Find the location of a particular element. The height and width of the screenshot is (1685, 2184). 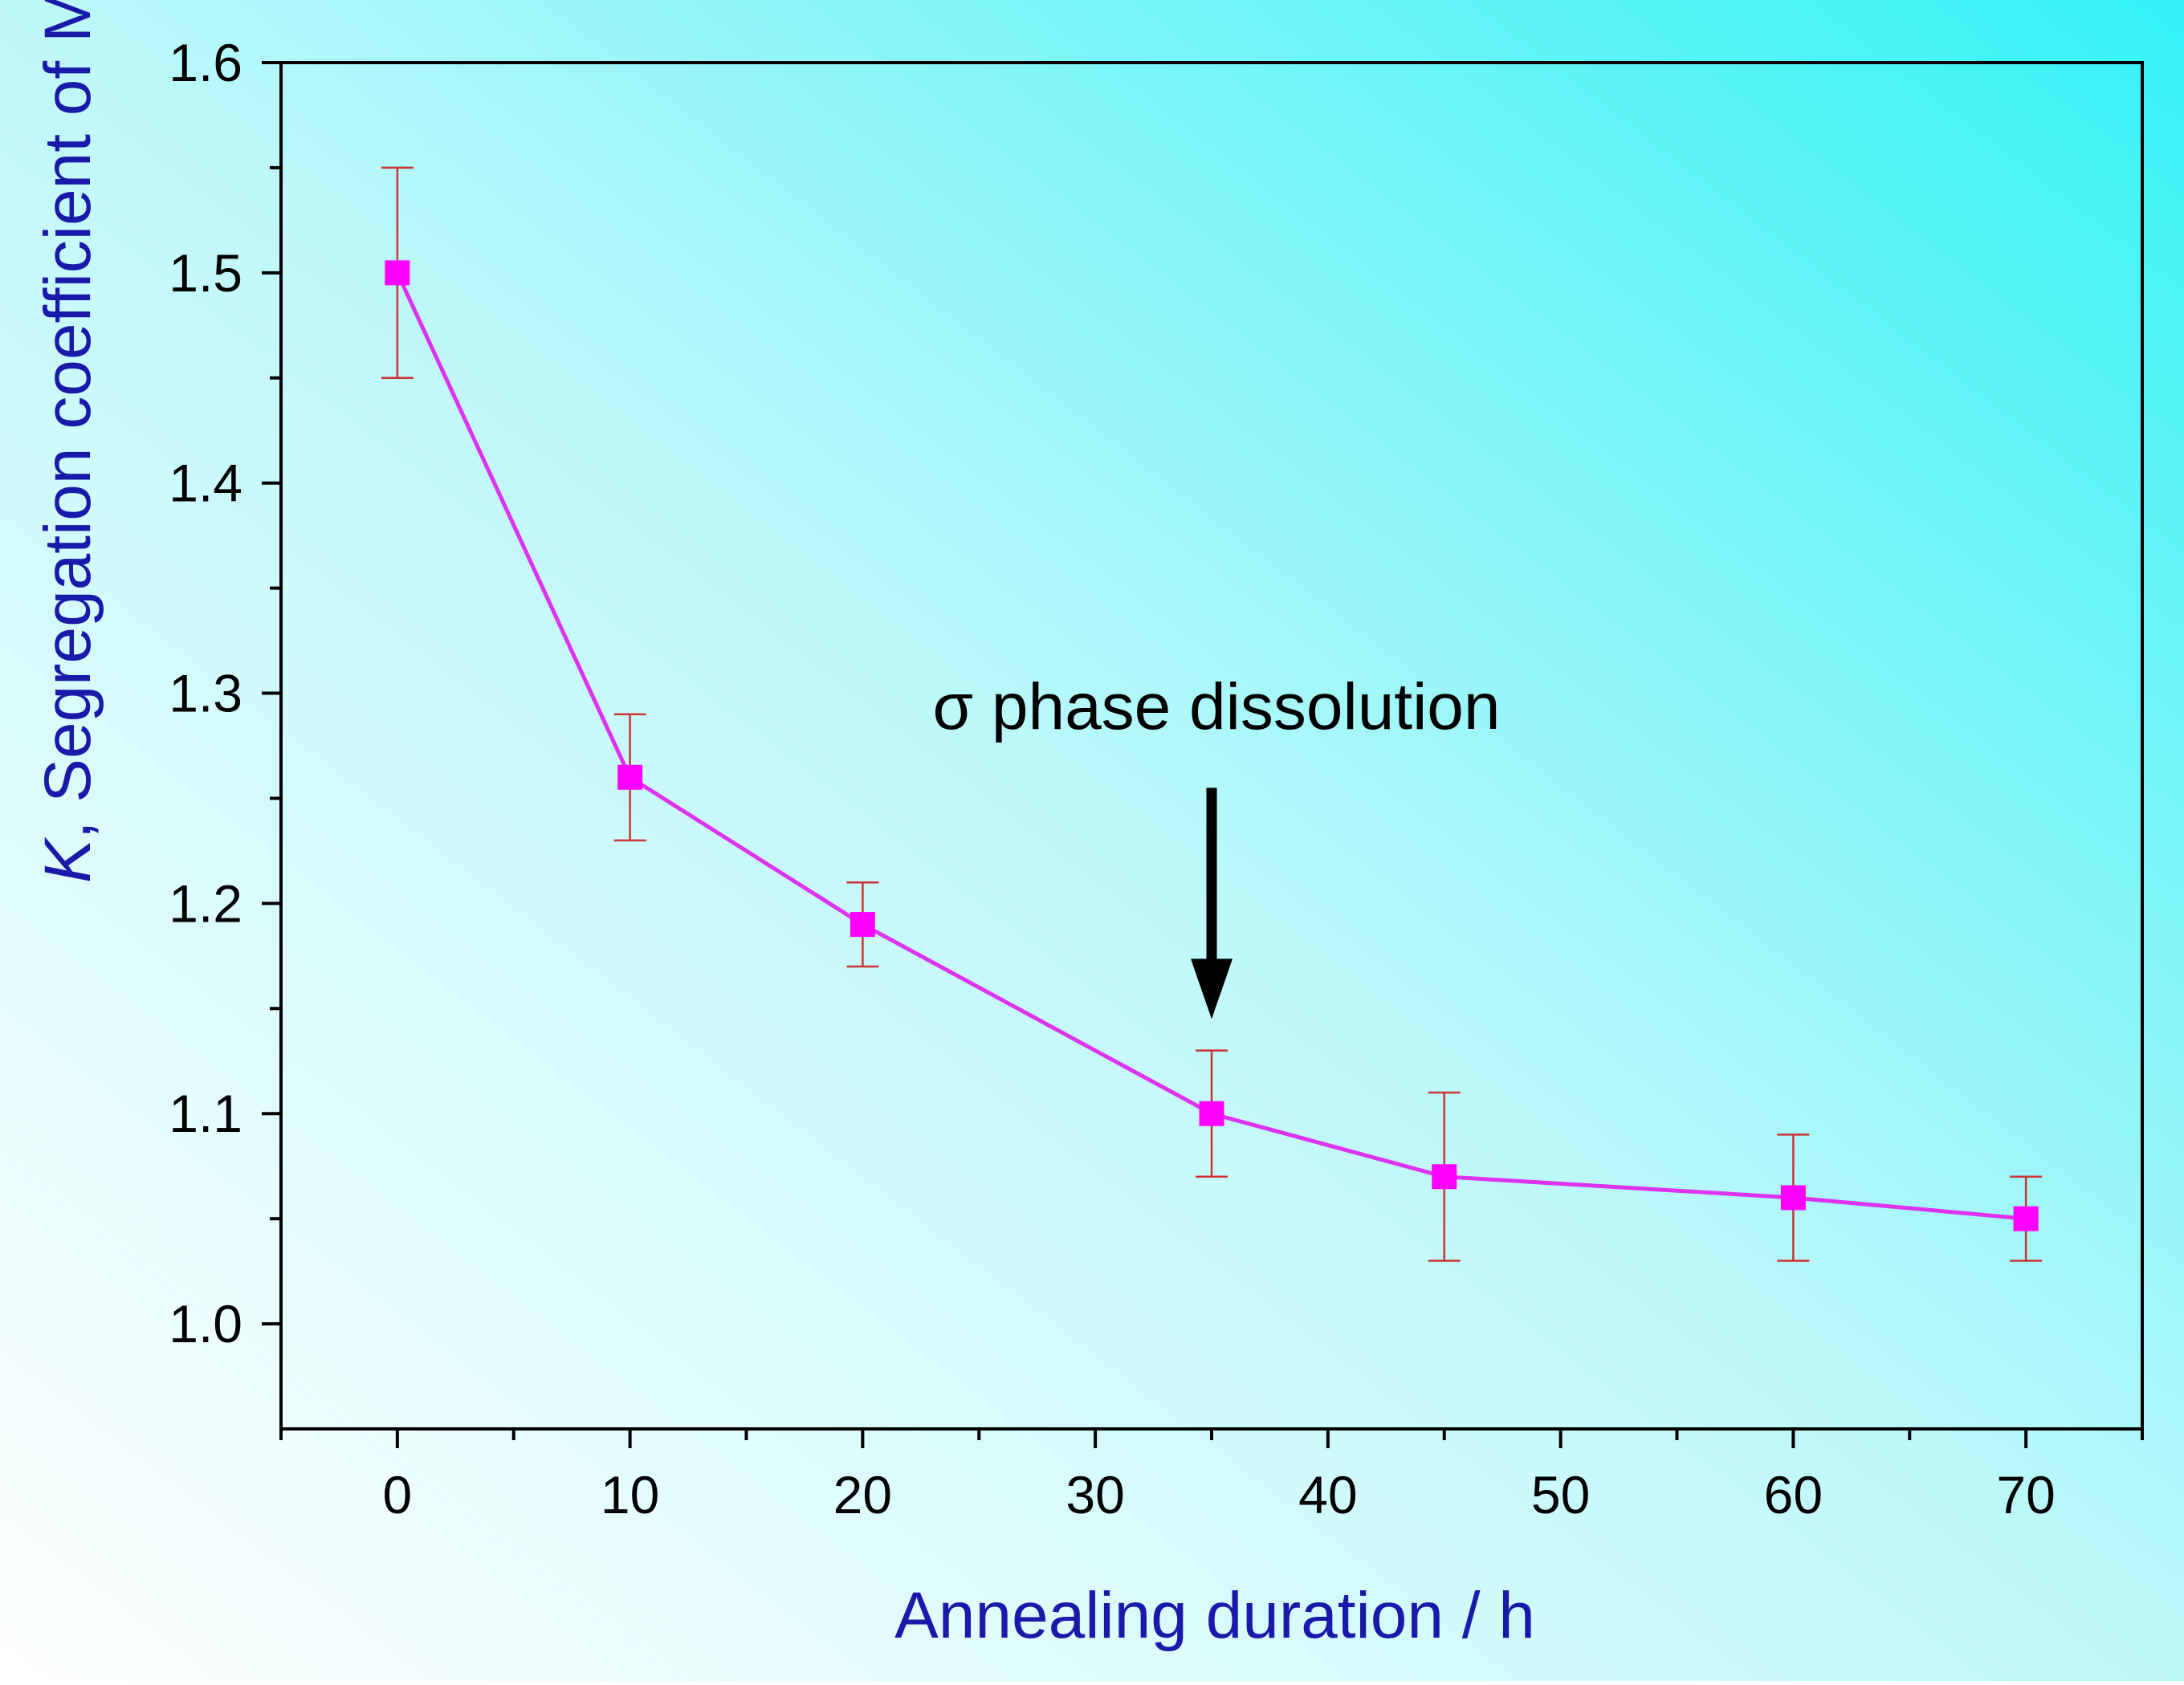

y-axis-label: K, Segregation coefficient of Mo is located at coordinates (68, 441).